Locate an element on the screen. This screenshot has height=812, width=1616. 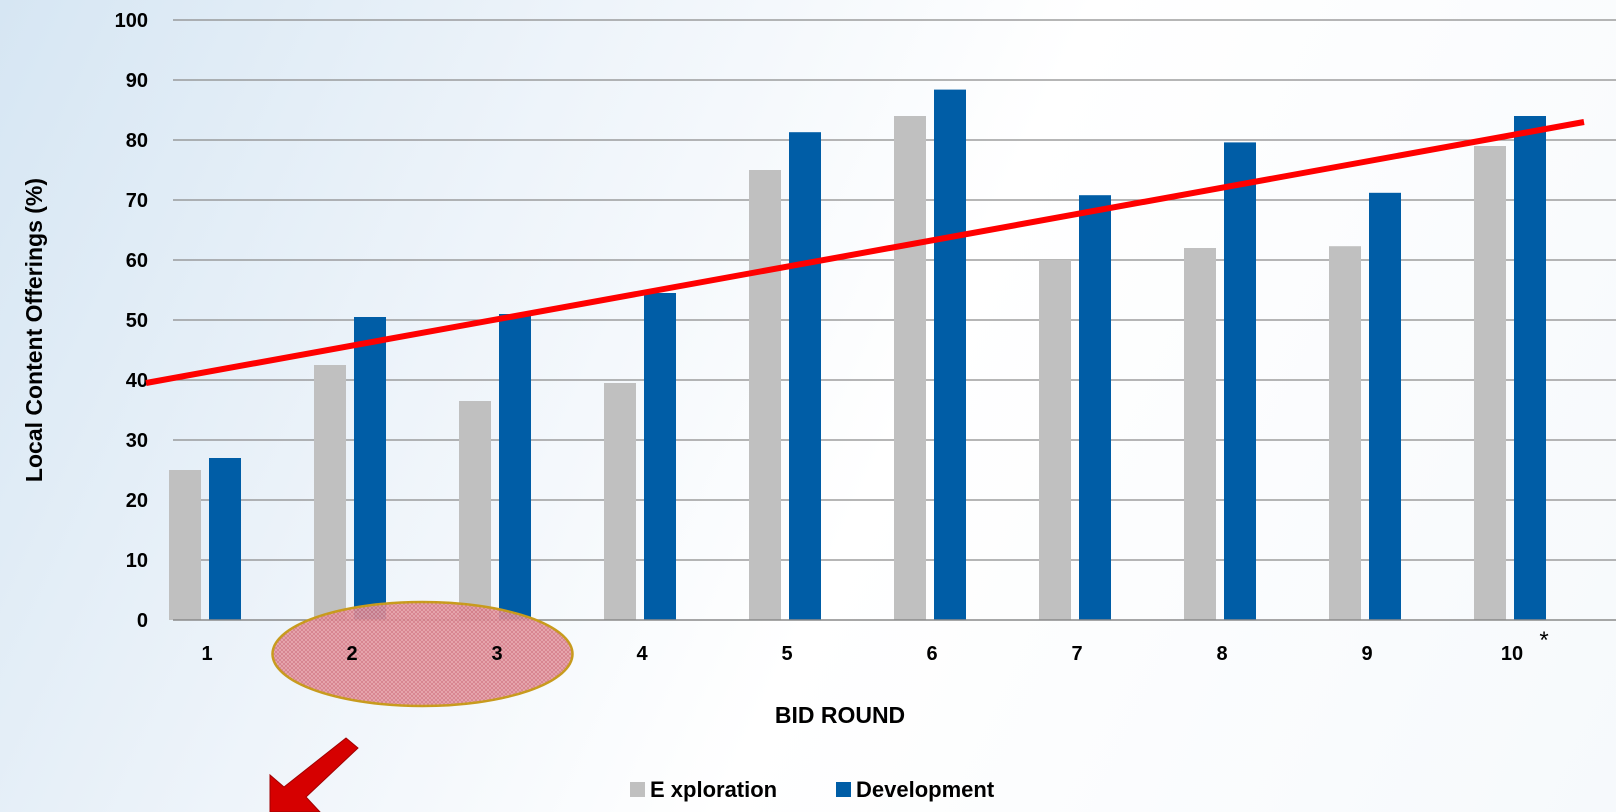
y-tick-label: 40 is located at coordinates (137, 381).